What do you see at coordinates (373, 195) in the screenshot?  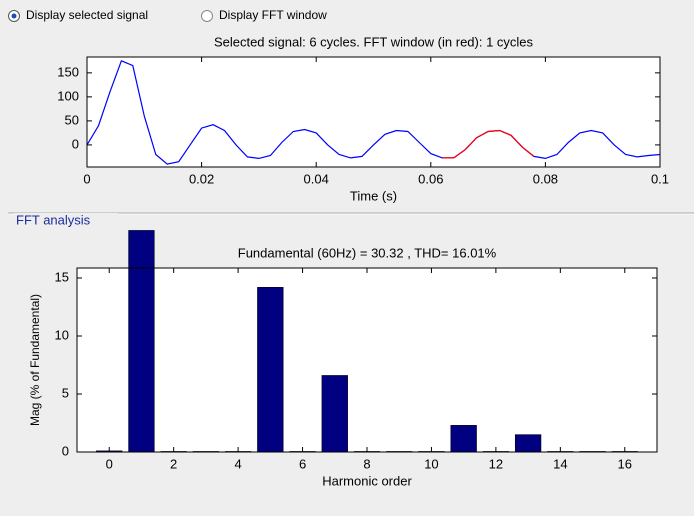 I see `x-axis-label: Time (s)` at bounding box center [373, 195].